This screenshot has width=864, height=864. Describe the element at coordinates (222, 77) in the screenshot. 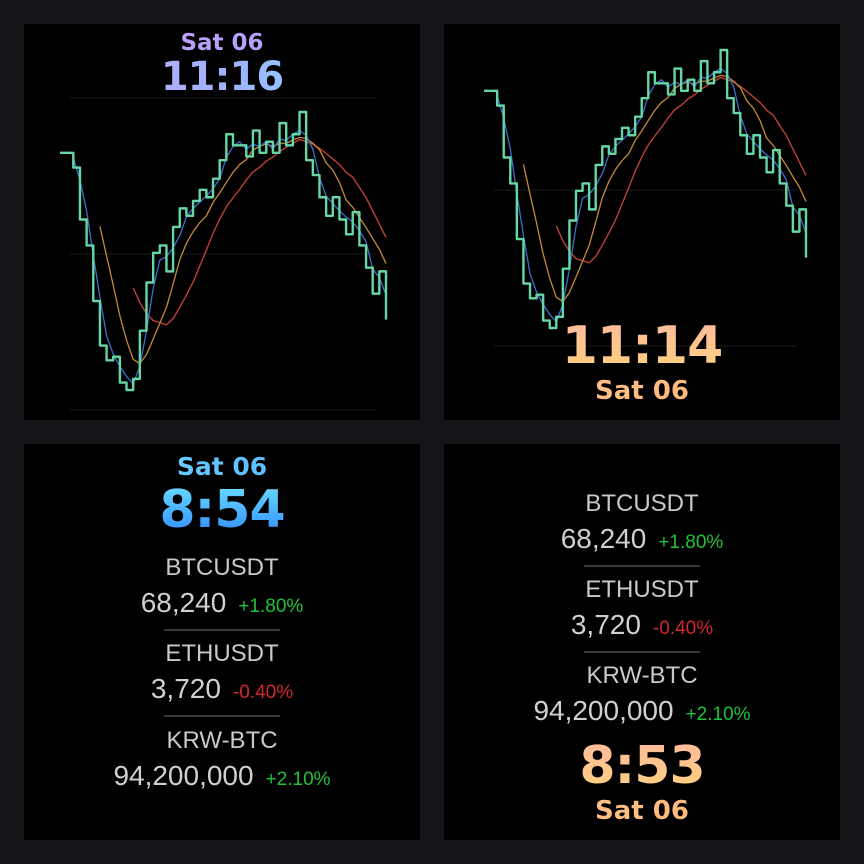

I see `clock-time: 11:16` at that location.